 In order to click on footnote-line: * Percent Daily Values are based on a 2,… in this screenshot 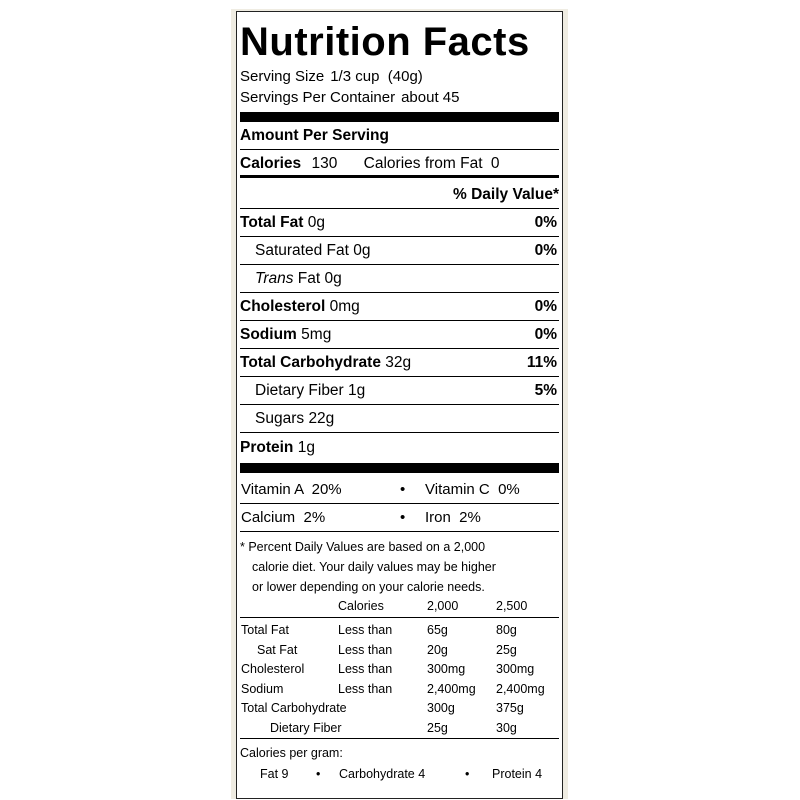, I will do `click(363, 547)`.